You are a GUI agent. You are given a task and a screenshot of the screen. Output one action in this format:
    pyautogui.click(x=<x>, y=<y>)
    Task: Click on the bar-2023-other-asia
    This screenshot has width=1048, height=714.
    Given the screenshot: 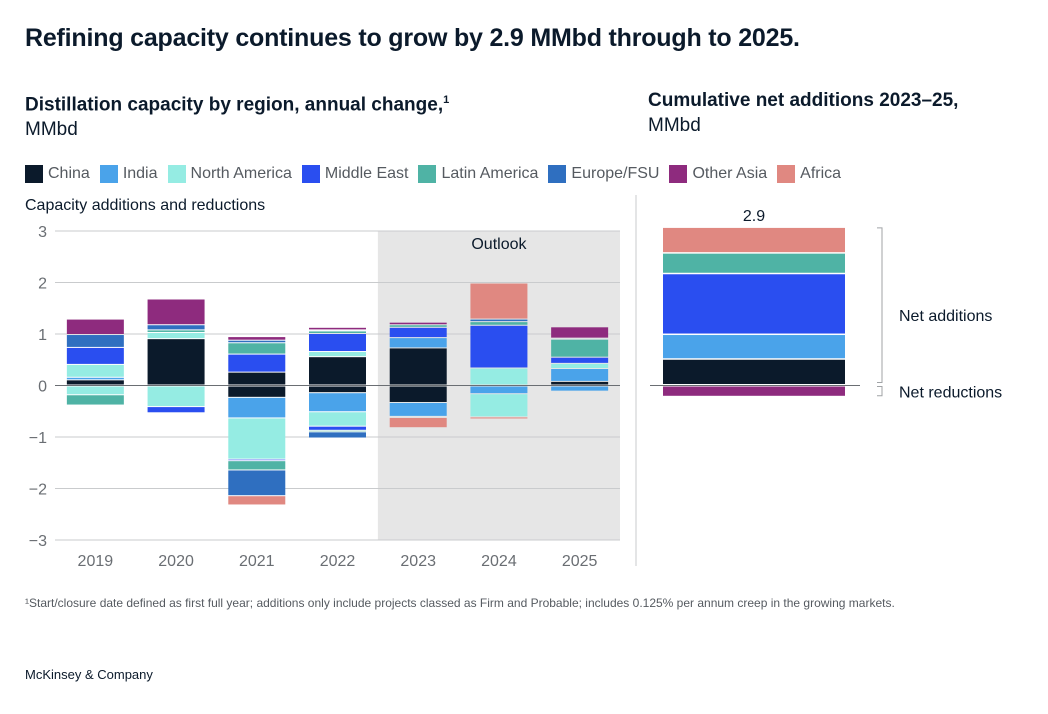 What is the action you would take?
    pyautogui.click(x=418, y=323)
    